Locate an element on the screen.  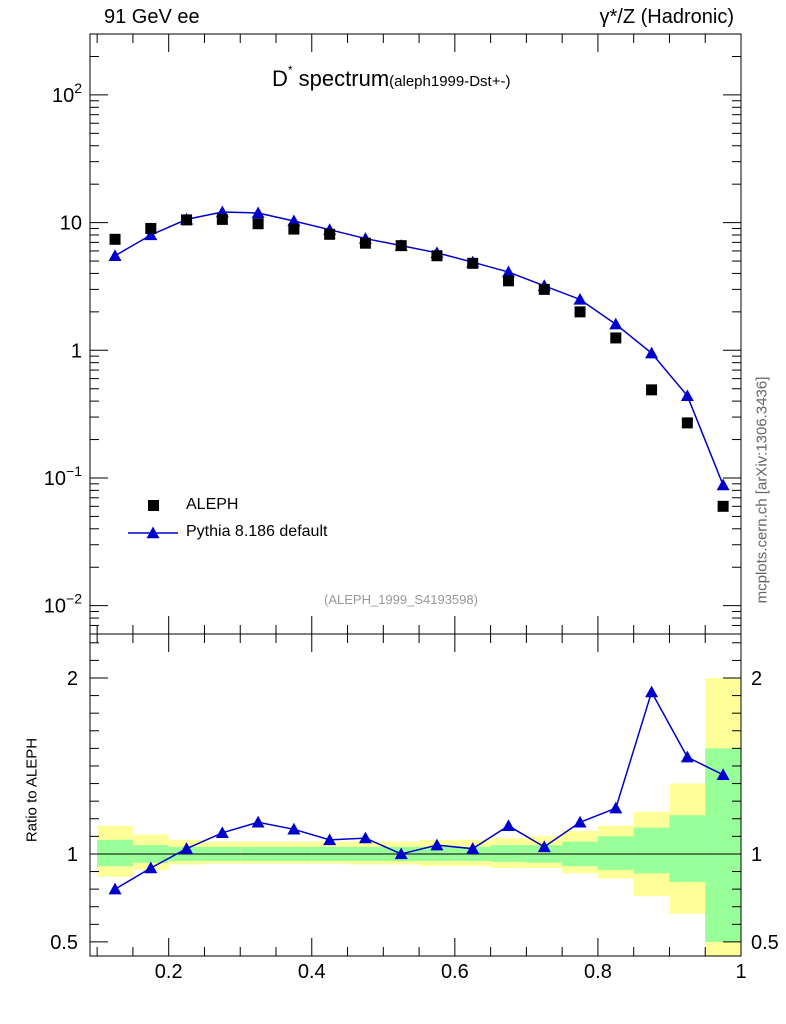
ratio-x-tick-label: 0.6 is located at coordinates (455, 972).